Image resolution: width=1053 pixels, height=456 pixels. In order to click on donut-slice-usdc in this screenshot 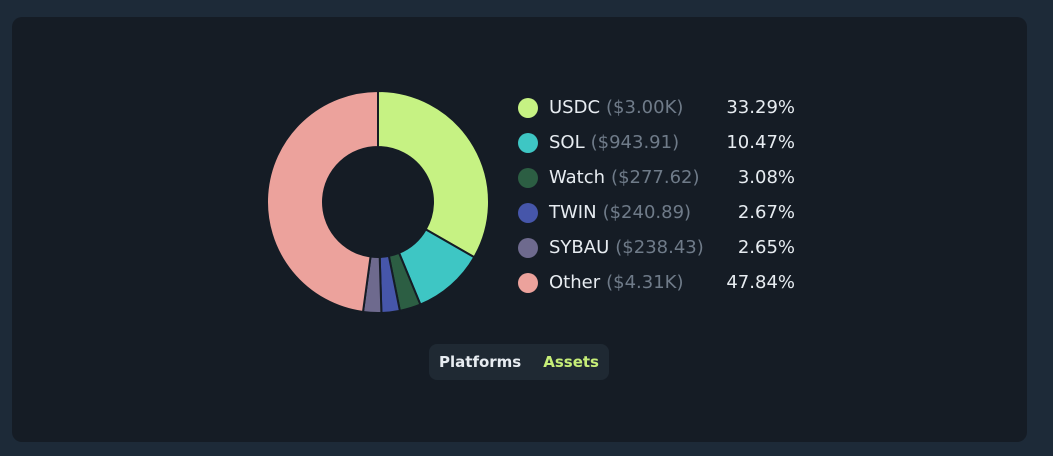, I will do `click(433, 174)`.